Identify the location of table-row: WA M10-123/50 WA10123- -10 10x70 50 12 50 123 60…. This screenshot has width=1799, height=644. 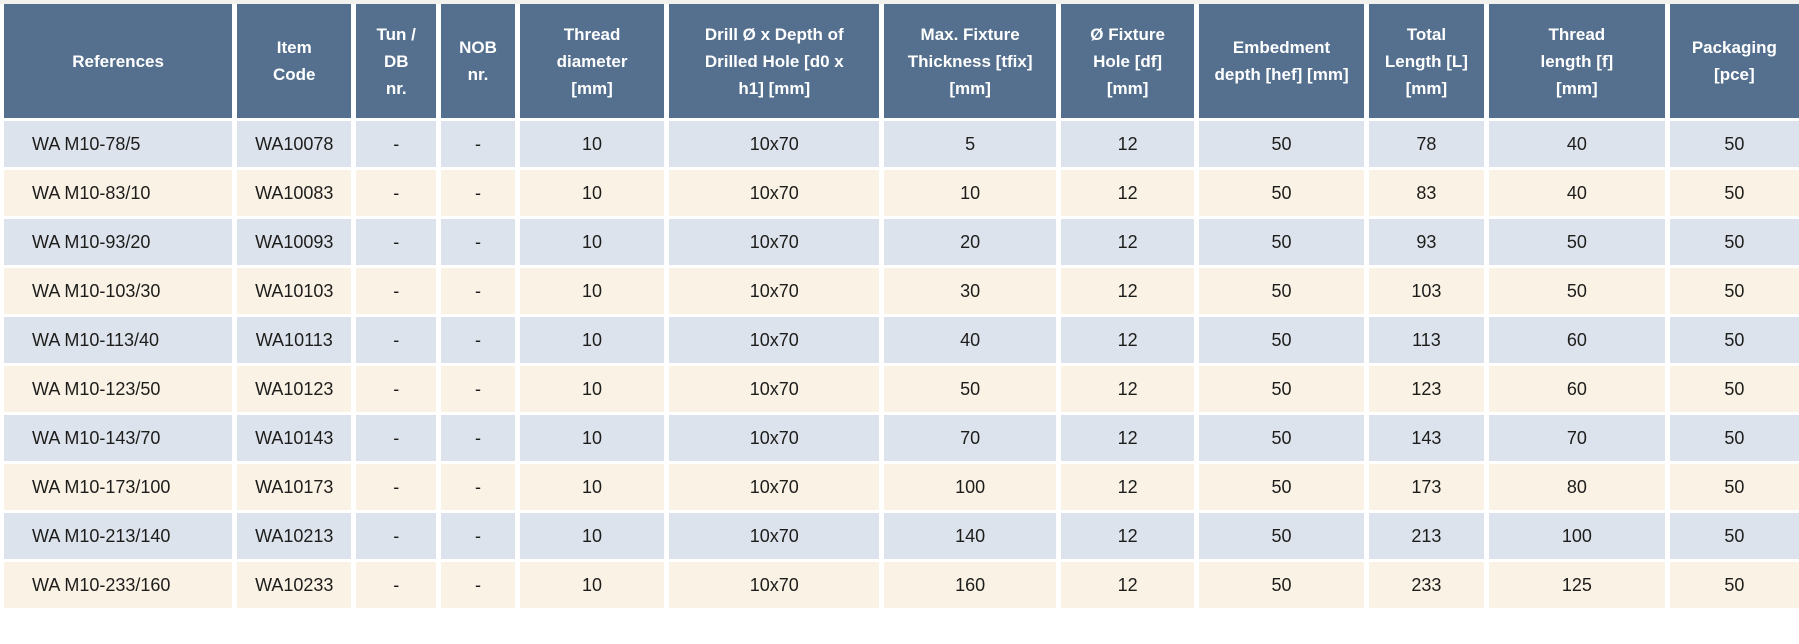
(901, 390).